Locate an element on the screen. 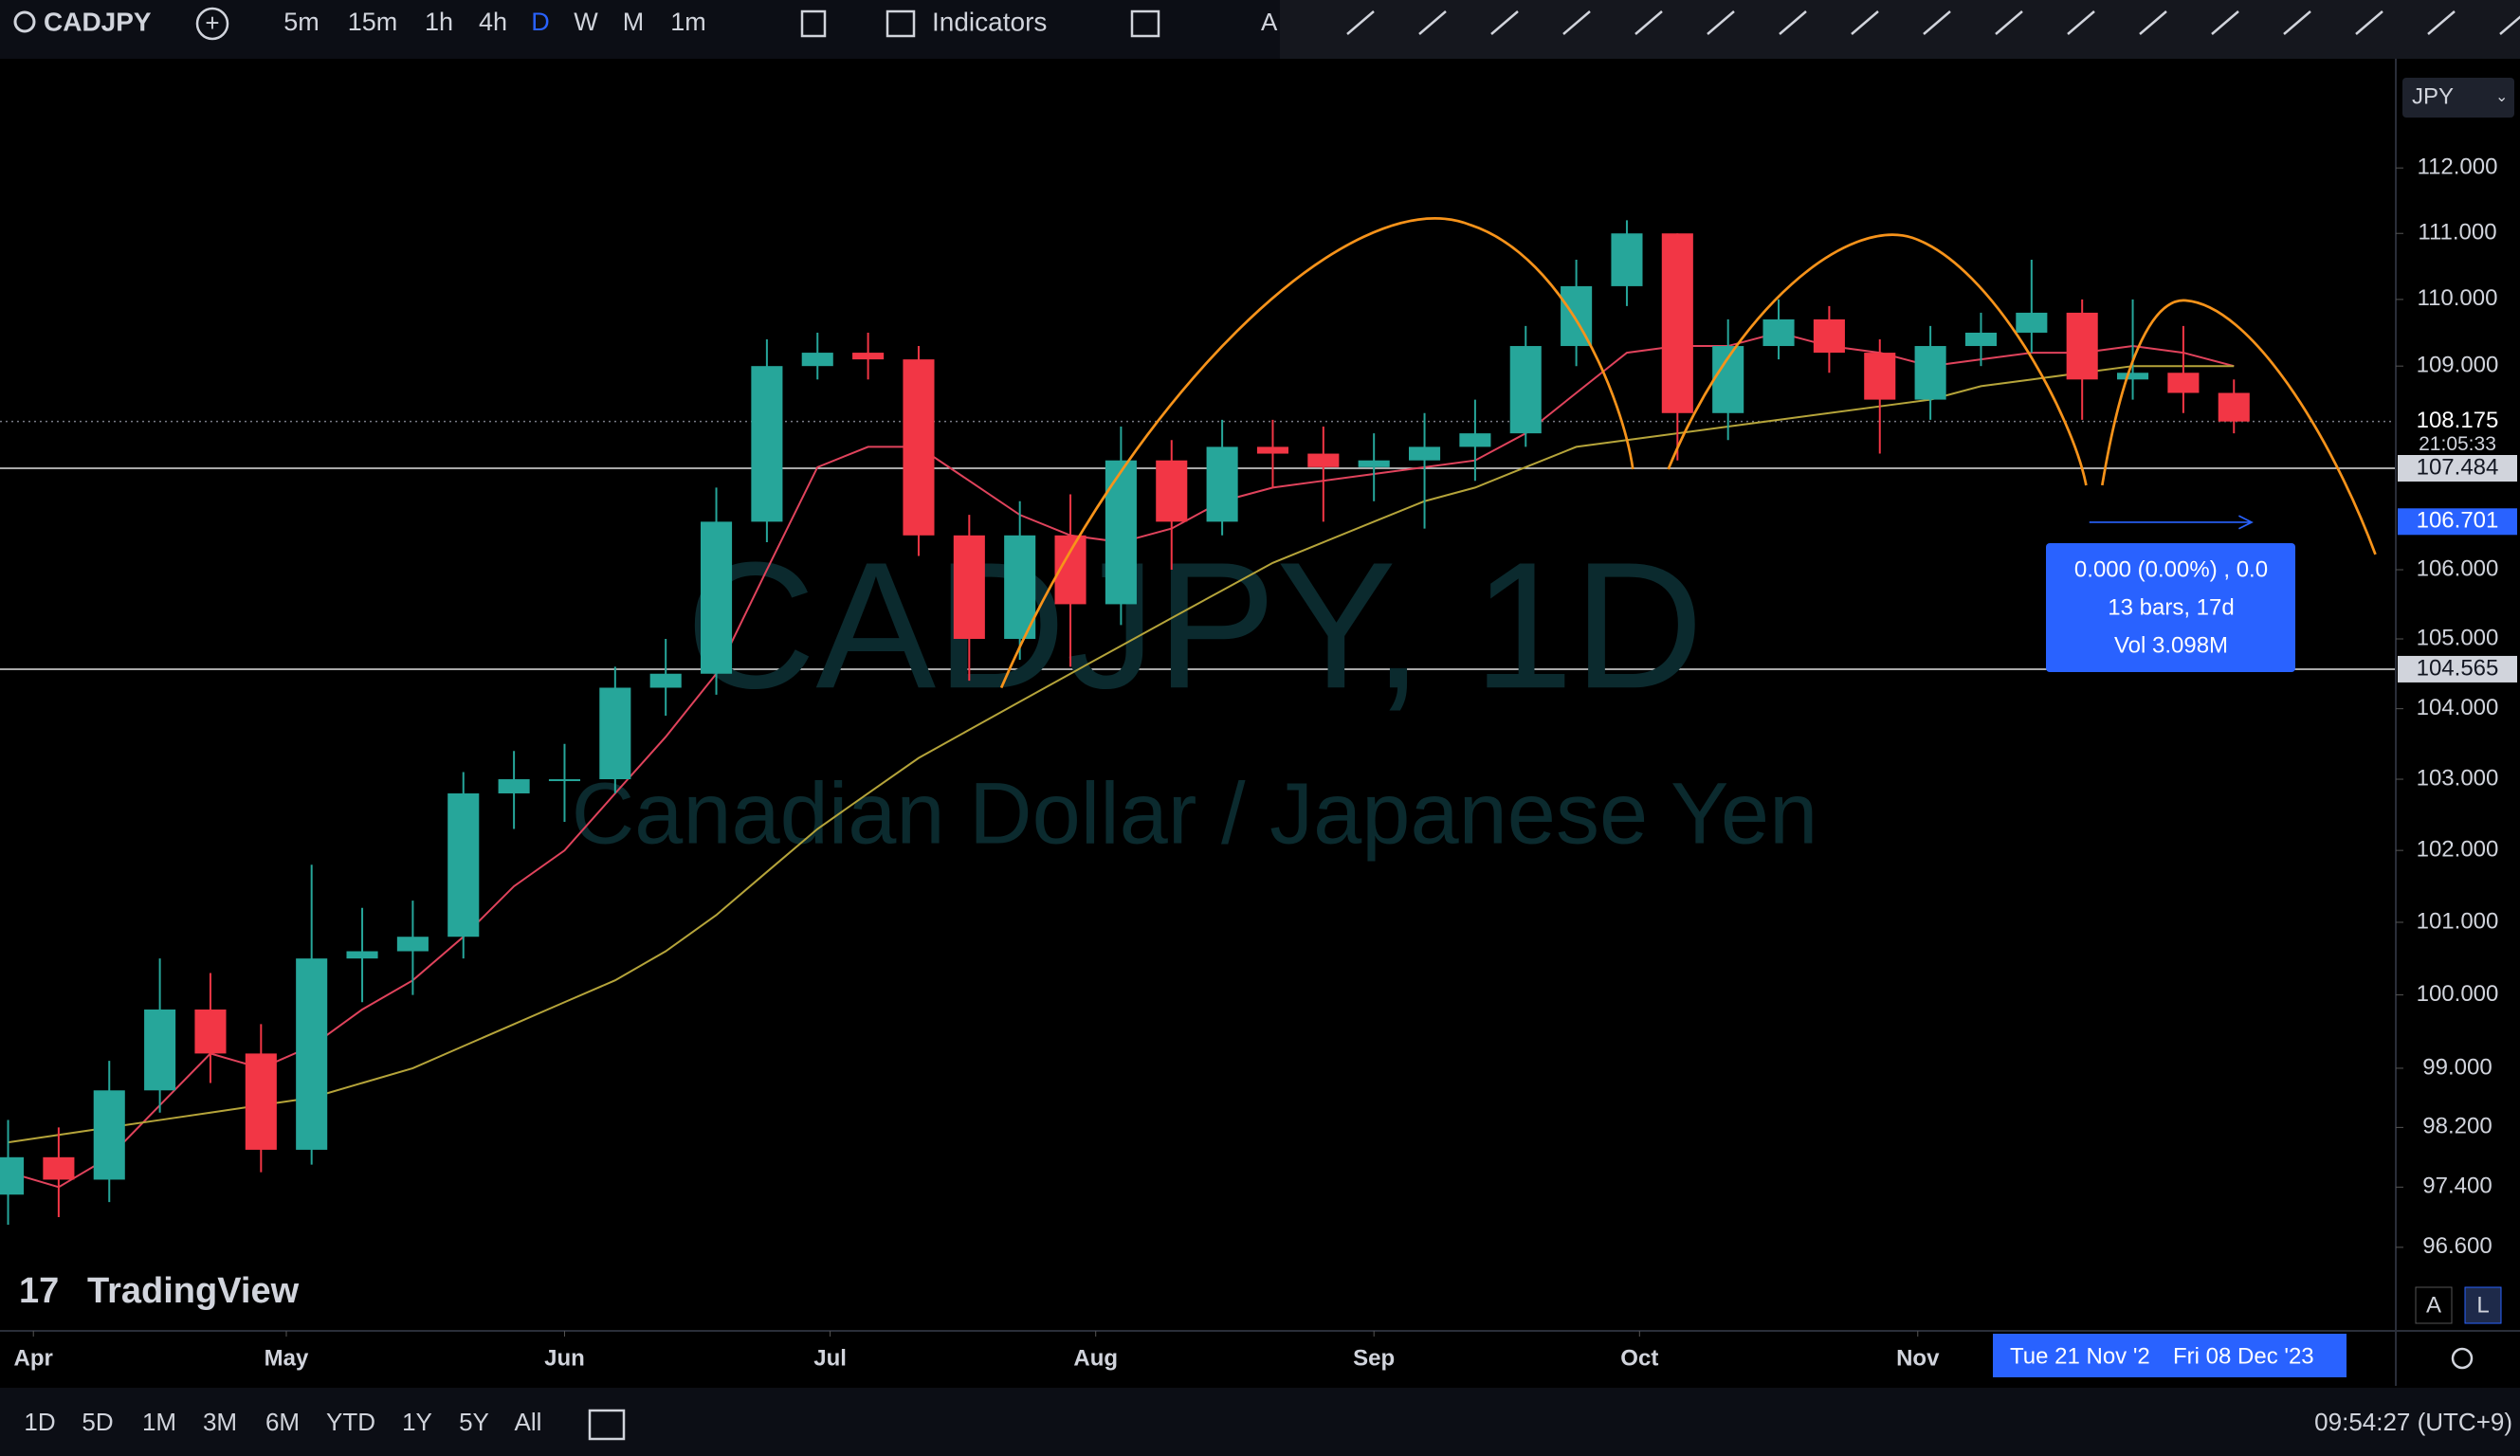 The height and width of the screenshot is (1456, 2520). intervals: 5m 15m 1h 4h D W M 1m is located at coordinates (494, 22).